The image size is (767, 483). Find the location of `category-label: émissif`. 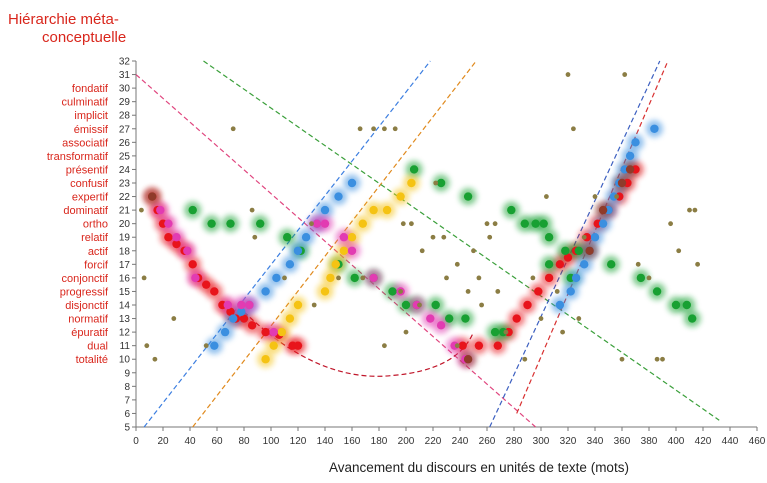

category-label: émissif is located at coordinates (91, 130).